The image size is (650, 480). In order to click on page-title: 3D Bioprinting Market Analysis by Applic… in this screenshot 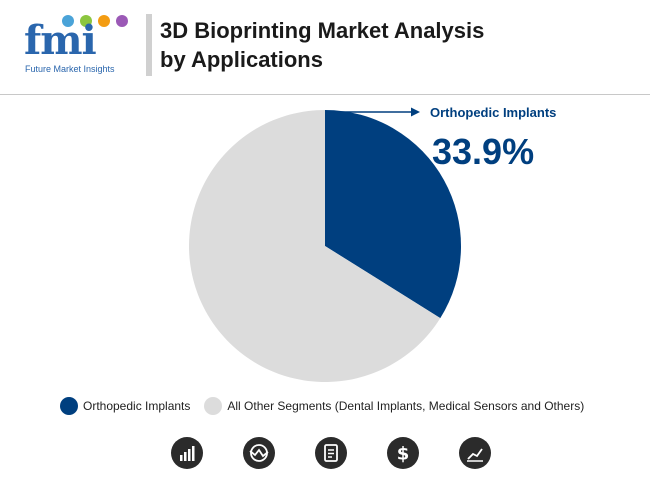, I will do `click(370, 45)`.